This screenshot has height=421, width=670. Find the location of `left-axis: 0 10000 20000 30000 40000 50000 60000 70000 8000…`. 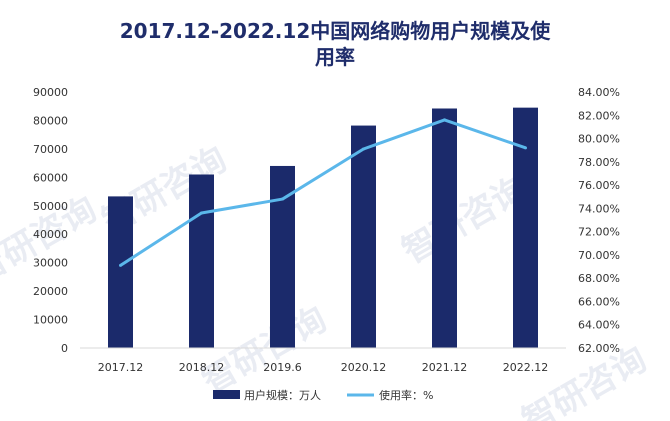

left-axis: 0 10000 20000 30000 40000 50000 60000 70000 8000… is located at coordinates (50, 220).